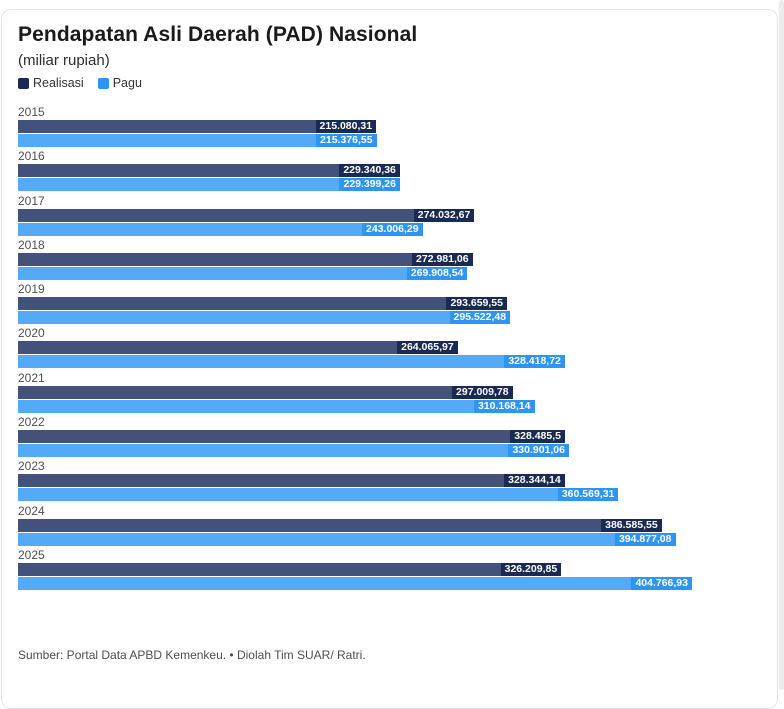 This screenshot has width=784, height=709. What do you see at coordinates (442, 259) in the screenshot?
I see `bar-value-label: 272.981,06` at bounding box center [442, 259].